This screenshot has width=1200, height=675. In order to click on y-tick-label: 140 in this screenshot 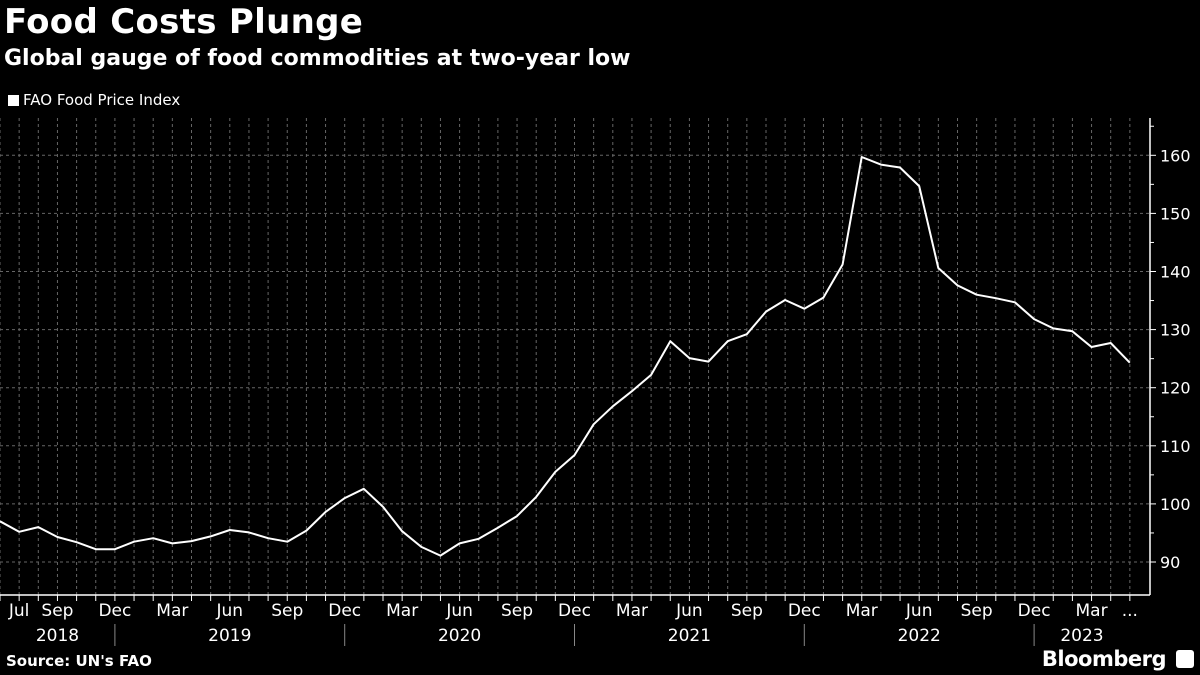, I will do `click(1175, 272)`.